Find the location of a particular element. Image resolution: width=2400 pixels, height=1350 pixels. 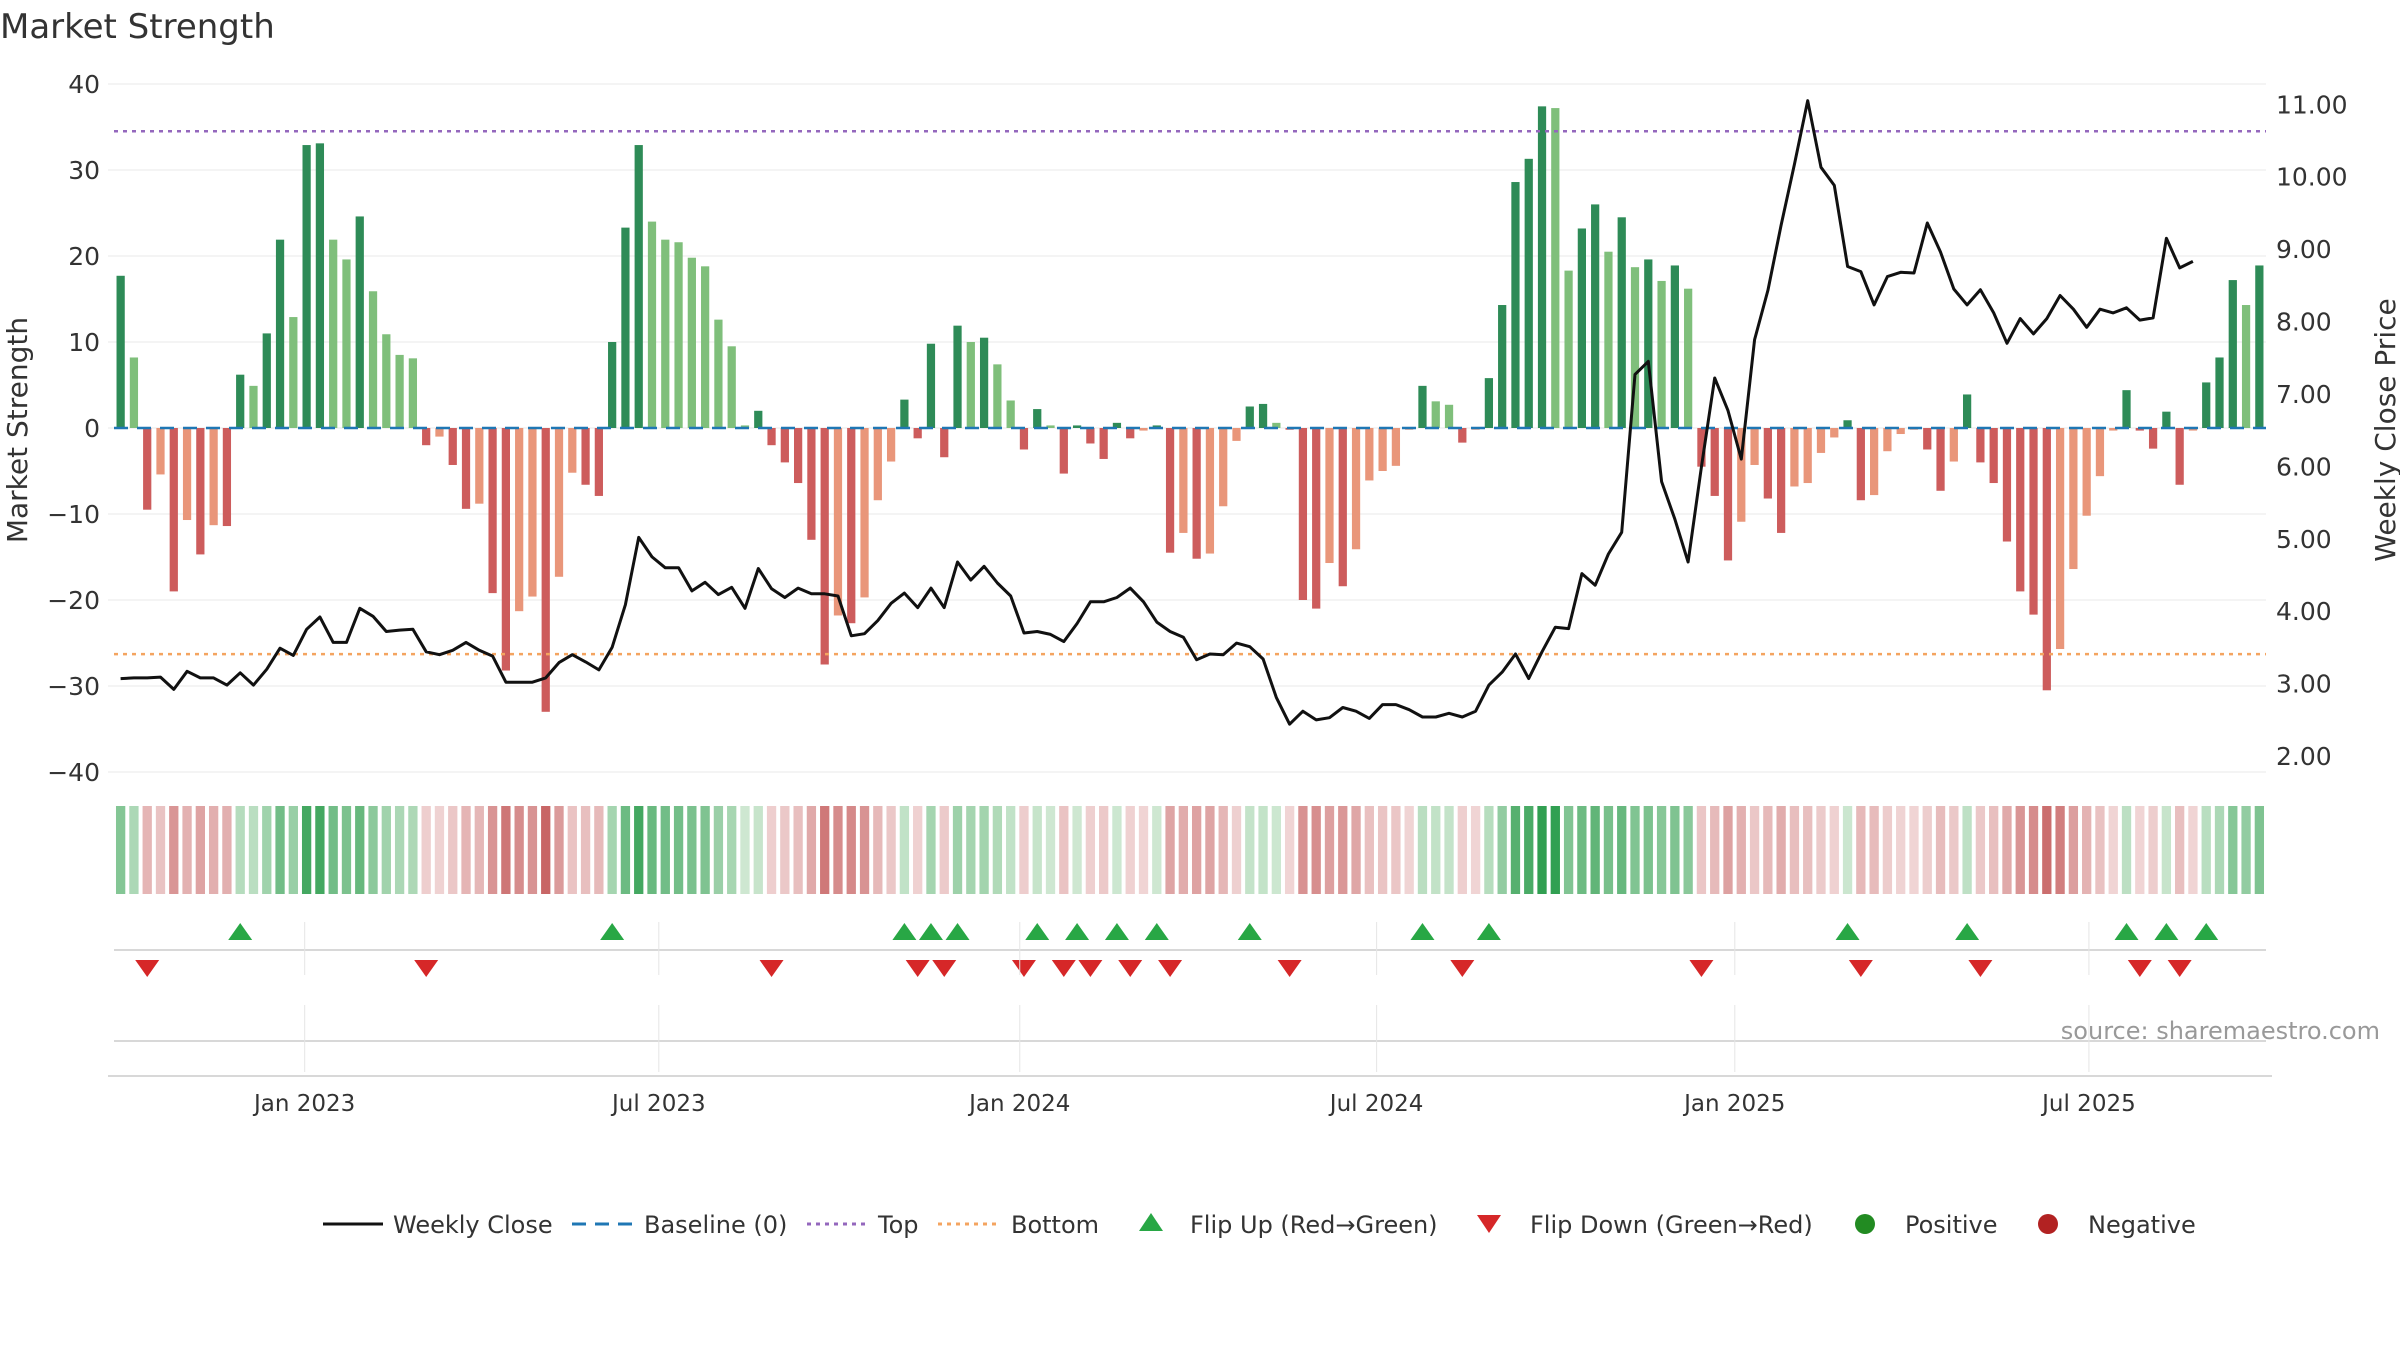

right-y-axis-label: Weekly Close Price is located at coordinates (2384, 429).